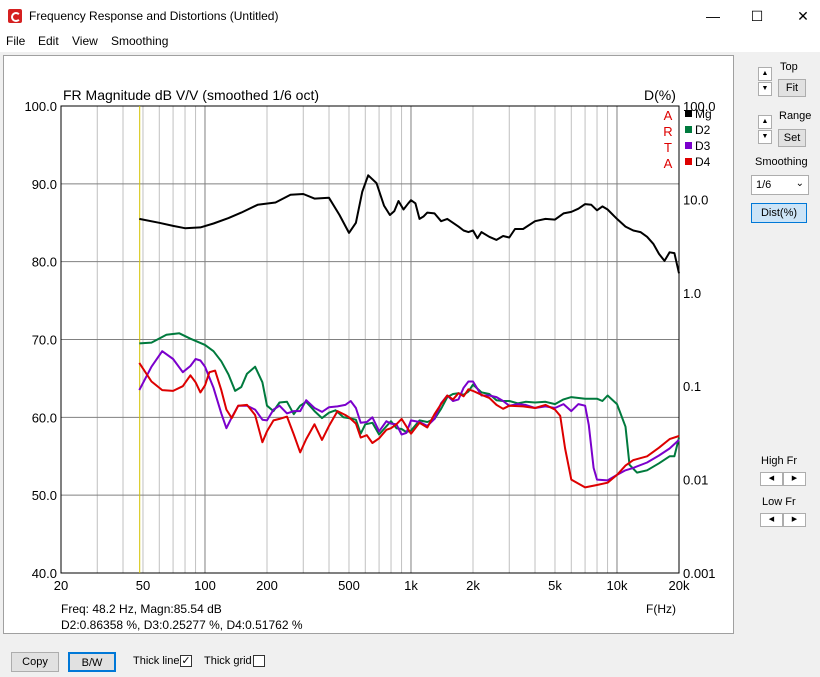 This screenshot has height=677, width=820. Describe the element at coordinates (795, 116) in the screenshot. I see `range-label: Range` at that location.